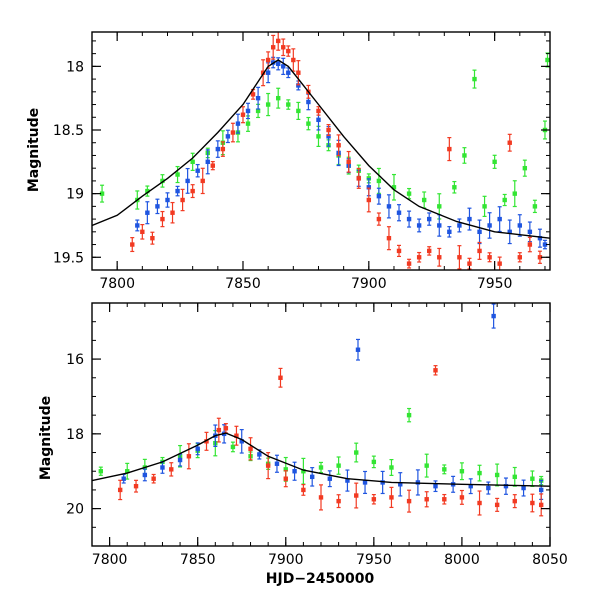 The image size is (600, 605). I want to click on x-tick-label: 8050, so click(550, 560).